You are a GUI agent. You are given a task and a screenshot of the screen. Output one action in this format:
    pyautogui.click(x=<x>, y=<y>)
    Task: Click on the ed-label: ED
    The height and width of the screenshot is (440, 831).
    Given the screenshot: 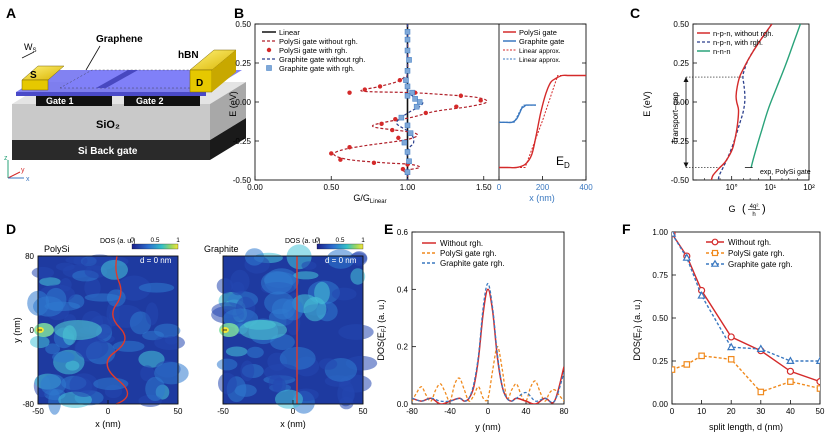 What is the action you would take?
    pyautogui.click(x=563, y=162)
    